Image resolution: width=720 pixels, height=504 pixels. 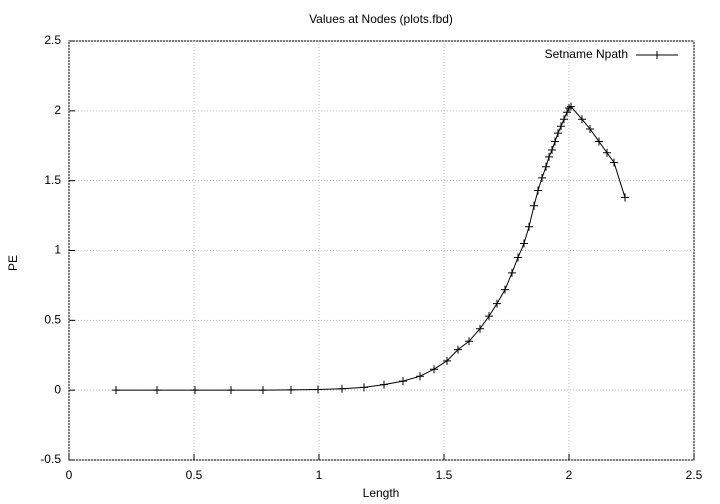 I want to click on y-tick-label: 2, so click(x=57, y=110).